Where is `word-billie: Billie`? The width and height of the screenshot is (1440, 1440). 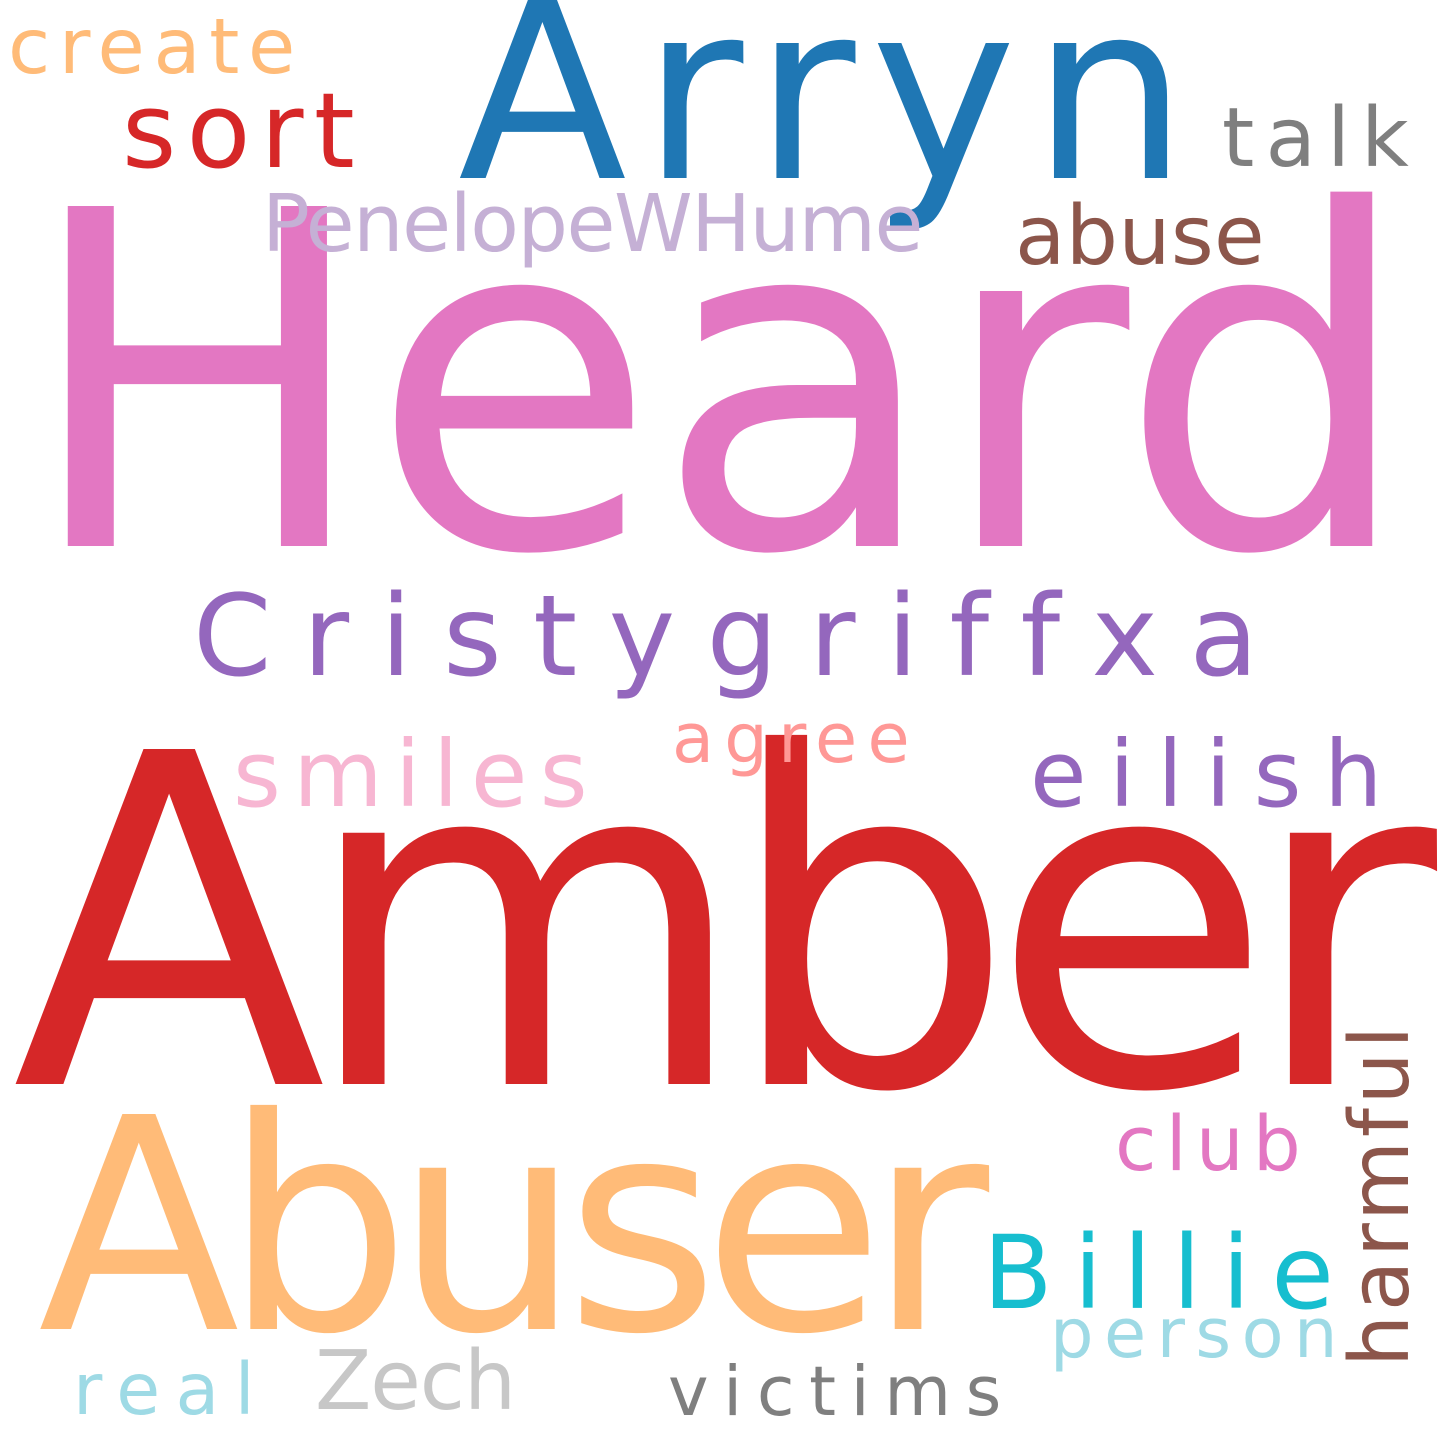
word-billie: Billie is located at coordinates (1169, 1272).